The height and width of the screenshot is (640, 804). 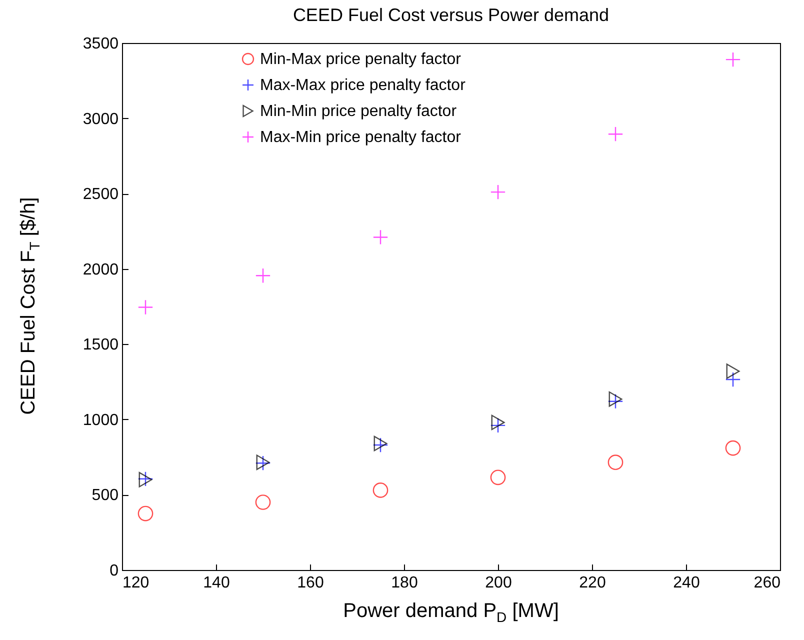 What do you see at coordinates (592, 583) in the screenshot?
I see `x-tick-label: 220` at bounding box center [592, 583].